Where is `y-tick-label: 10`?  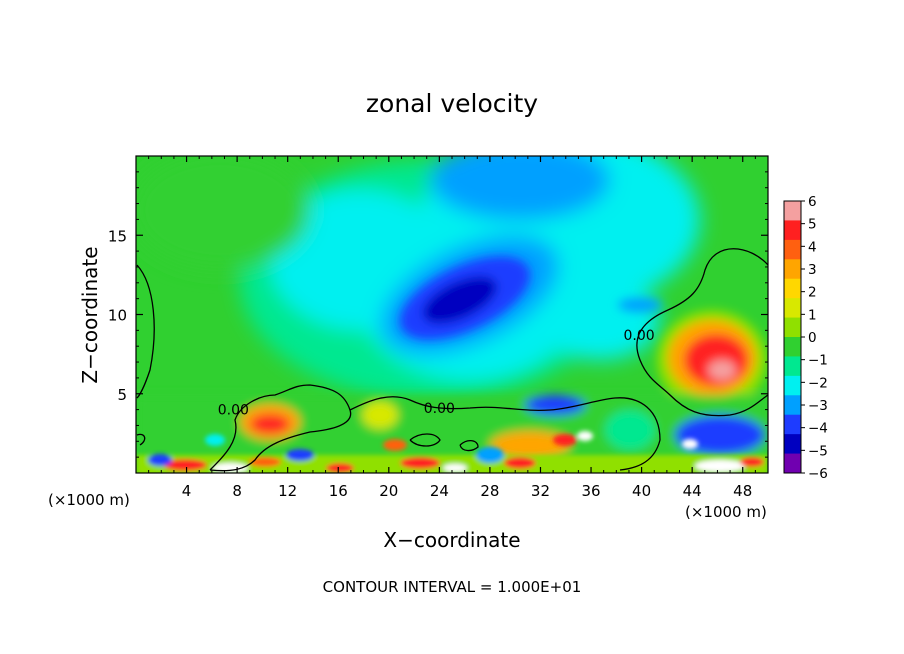 y-tick-label: 10 is located at coordinates (117, 316).